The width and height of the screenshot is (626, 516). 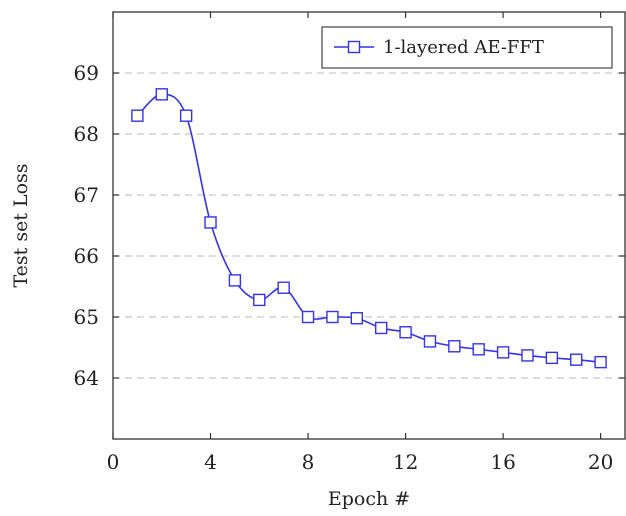 What do you see at coordinates (86, 73) in the screenshot?
I see `y-tick-label-69: 69` at bounding box center [86, 73].